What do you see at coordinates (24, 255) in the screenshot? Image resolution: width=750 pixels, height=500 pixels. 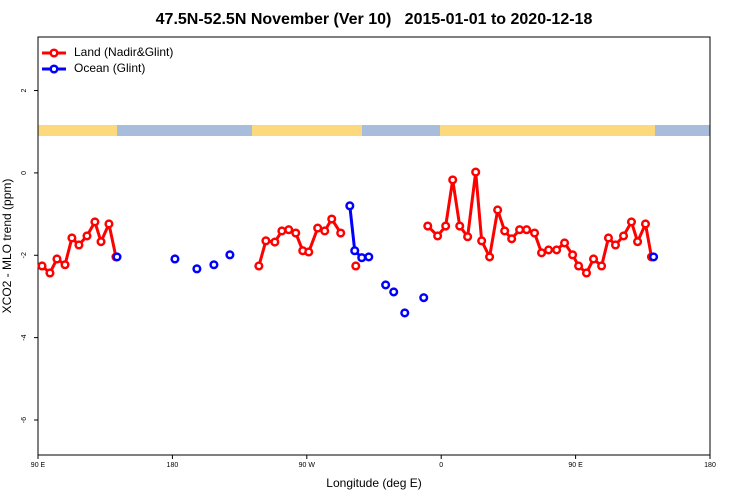 I see `y-tick-label: -2` at bounding box center [24, 255].